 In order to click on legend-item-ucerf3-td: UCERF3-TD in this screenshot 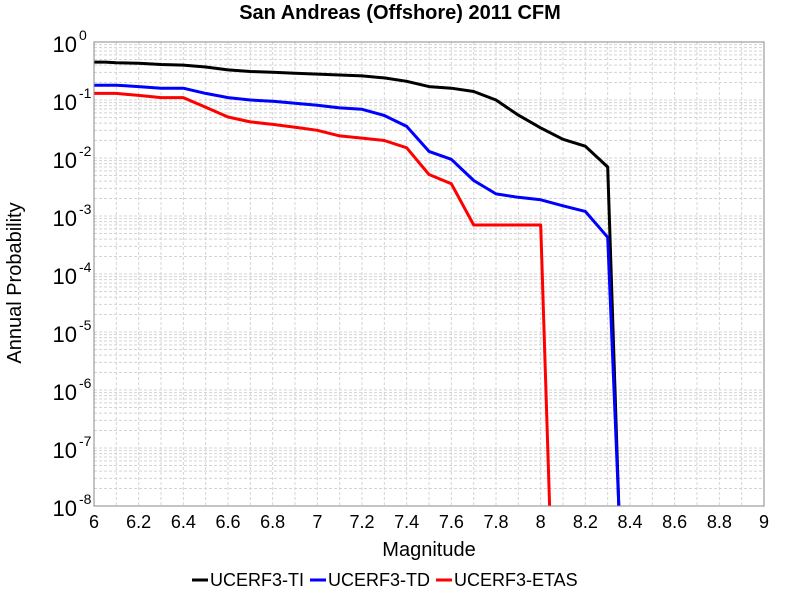, I will do `click(370, 580)`.